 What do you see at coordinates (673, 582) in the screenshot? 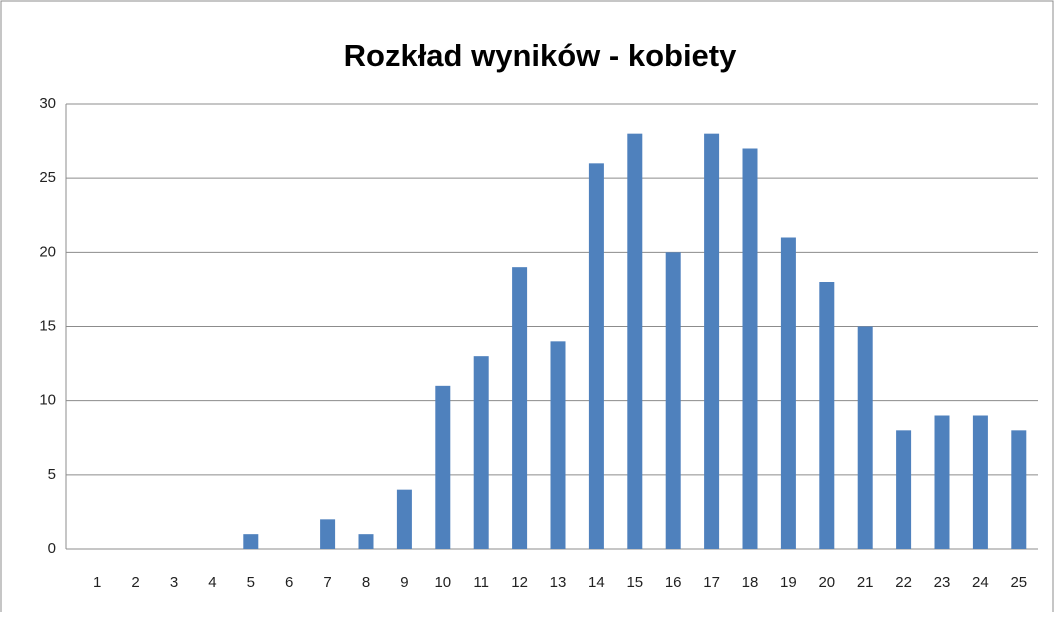
I see `x-tick-label: 16` at bounding box center [673, 582].